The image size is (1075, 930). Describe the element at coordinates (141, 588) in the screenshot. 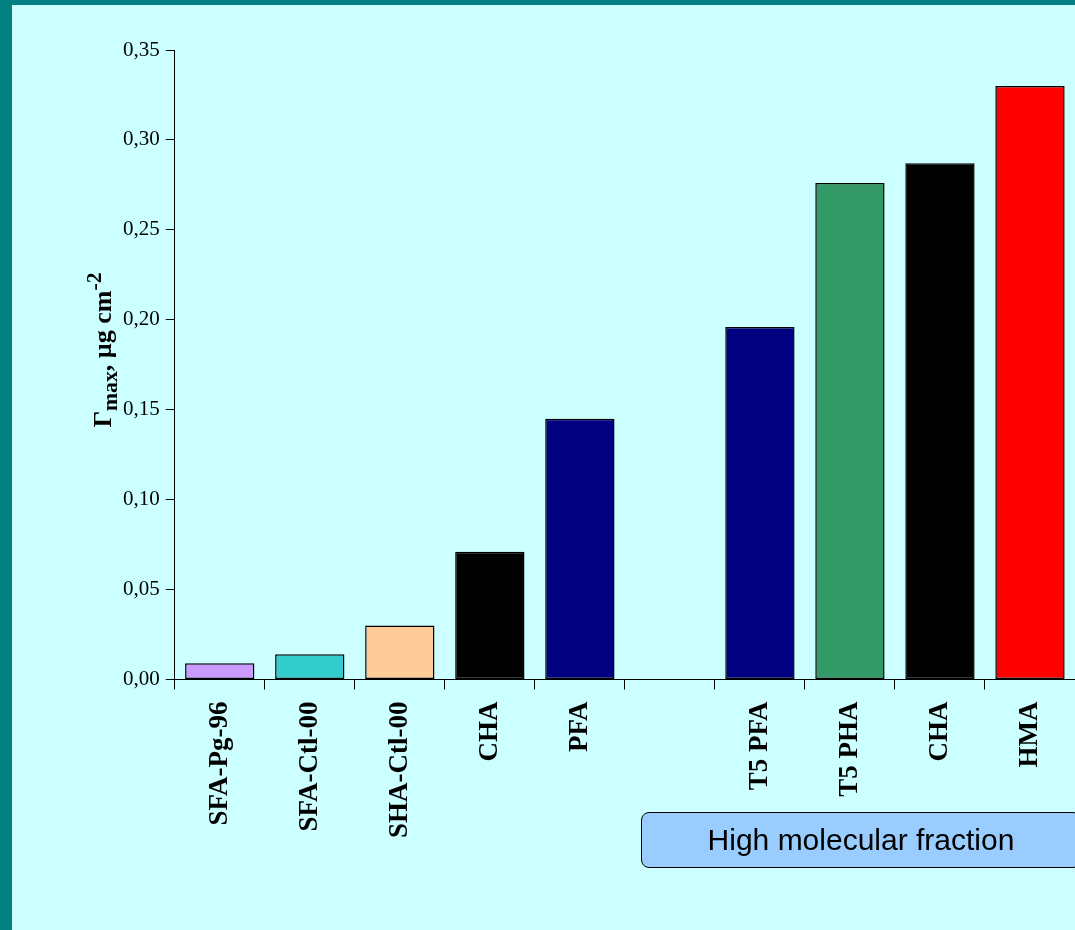

I see `y-tick-label: 0,05` at that location.